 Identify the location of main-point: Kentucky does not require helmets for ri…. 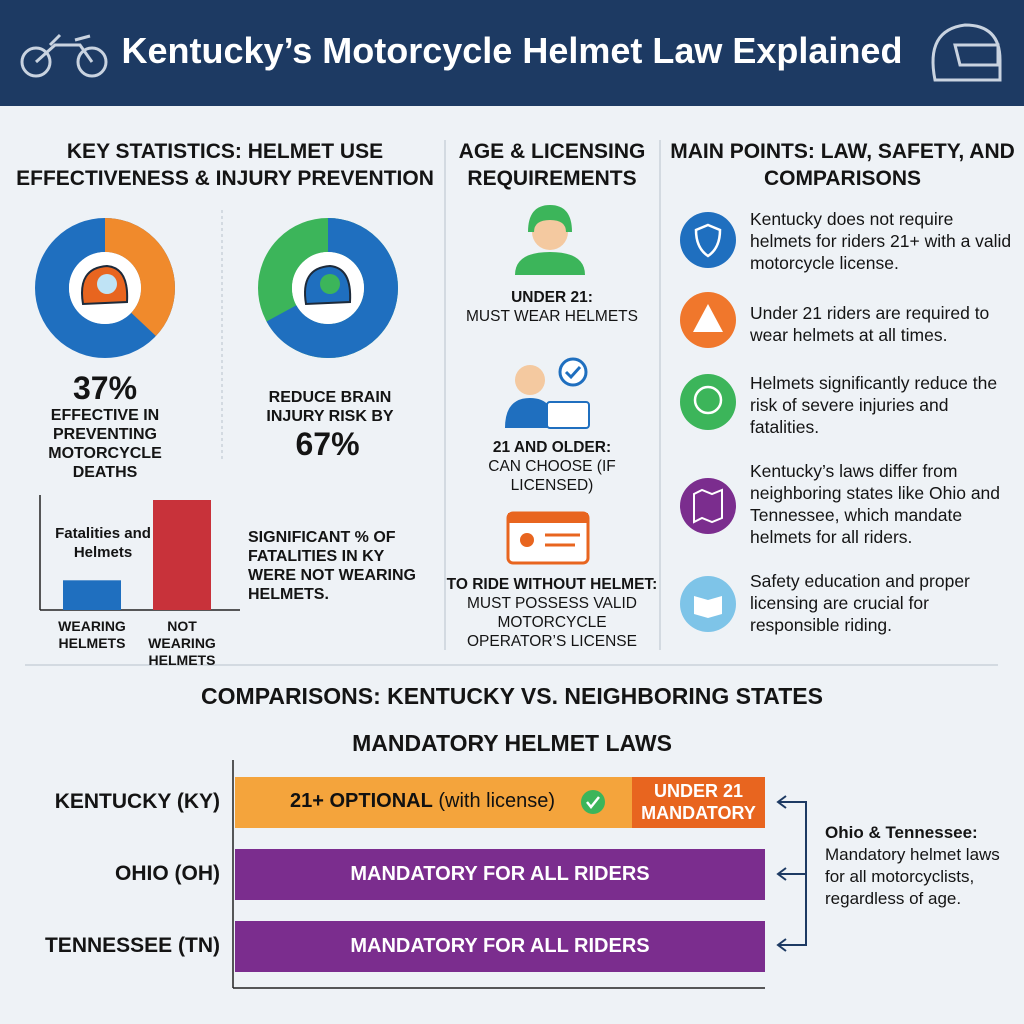
(881, 241).